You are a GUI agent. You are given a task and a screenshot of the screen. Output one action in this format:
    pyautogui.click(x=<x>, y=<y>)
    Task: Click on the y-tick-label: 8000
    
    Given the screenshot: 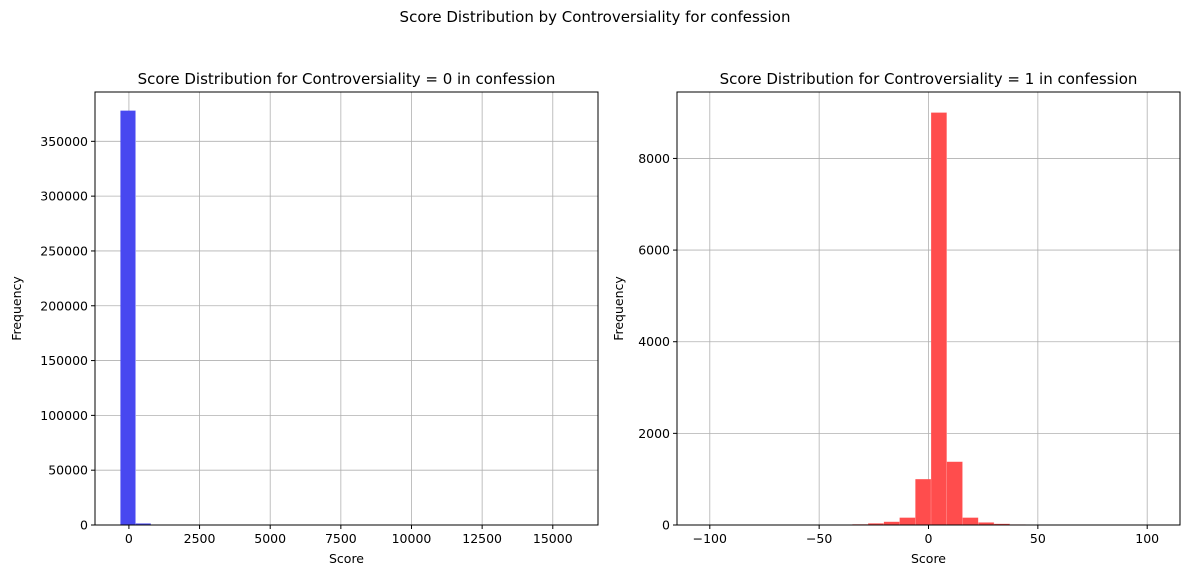 What is the action you would take?
    pyautogui.click(x=654, y=158)
    